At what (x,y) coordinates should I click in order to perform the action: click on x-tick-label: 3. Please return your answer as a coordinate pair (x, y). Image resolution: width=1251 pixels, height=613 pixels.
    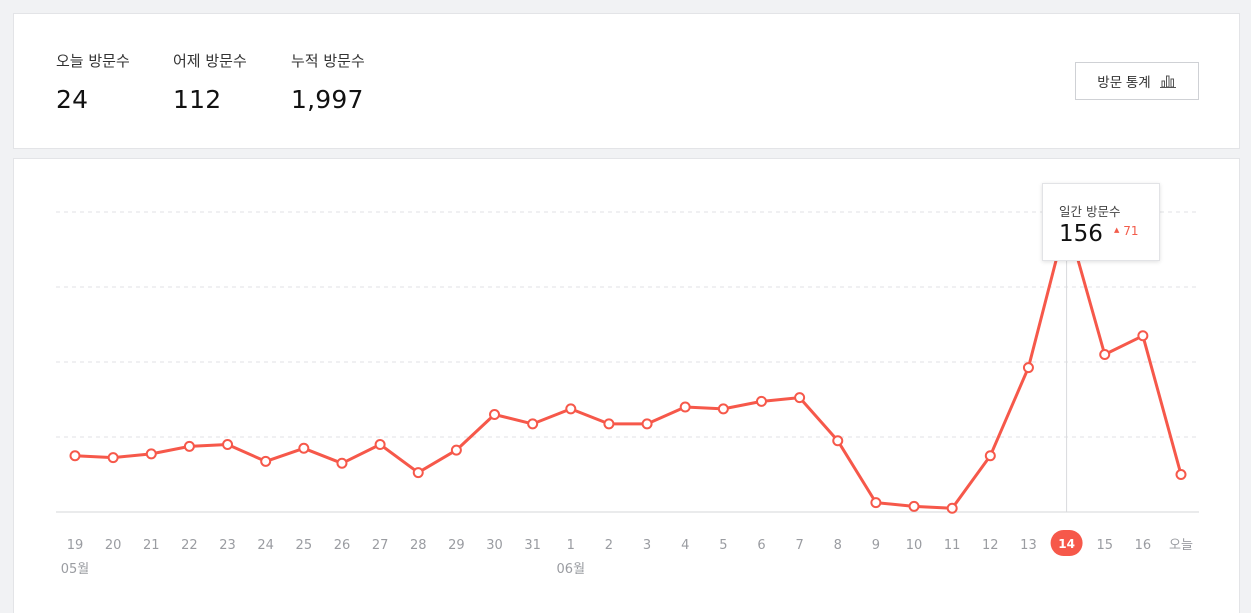
    Looking at the image, I should click on (647, 545).